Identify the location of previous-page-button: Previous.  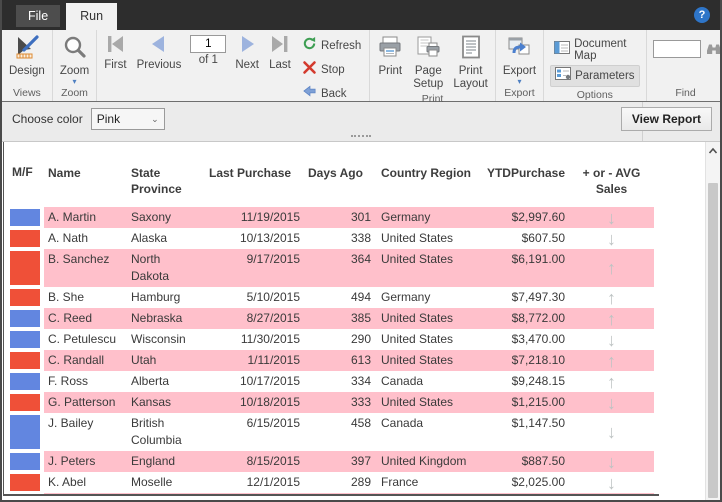
(159, 52).